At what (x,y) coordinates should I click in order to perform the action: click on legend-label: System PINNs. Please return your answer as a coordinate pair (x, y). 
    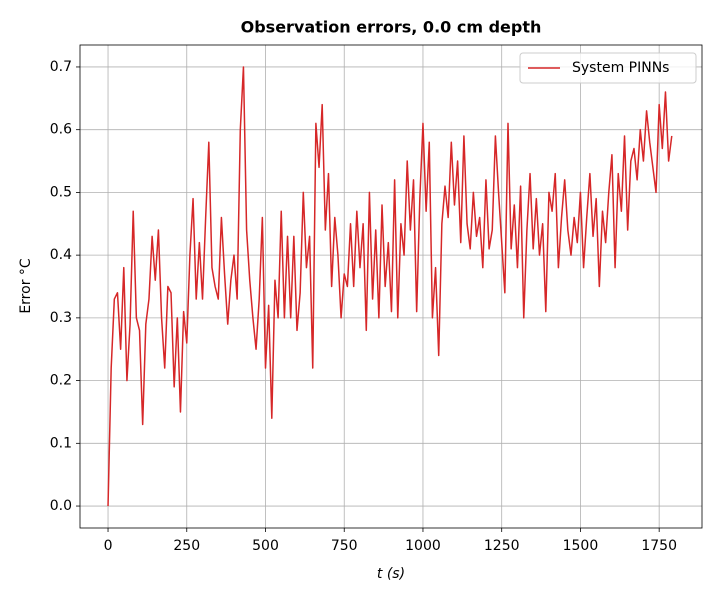
    Looking at the image, I should click on (620, 68).